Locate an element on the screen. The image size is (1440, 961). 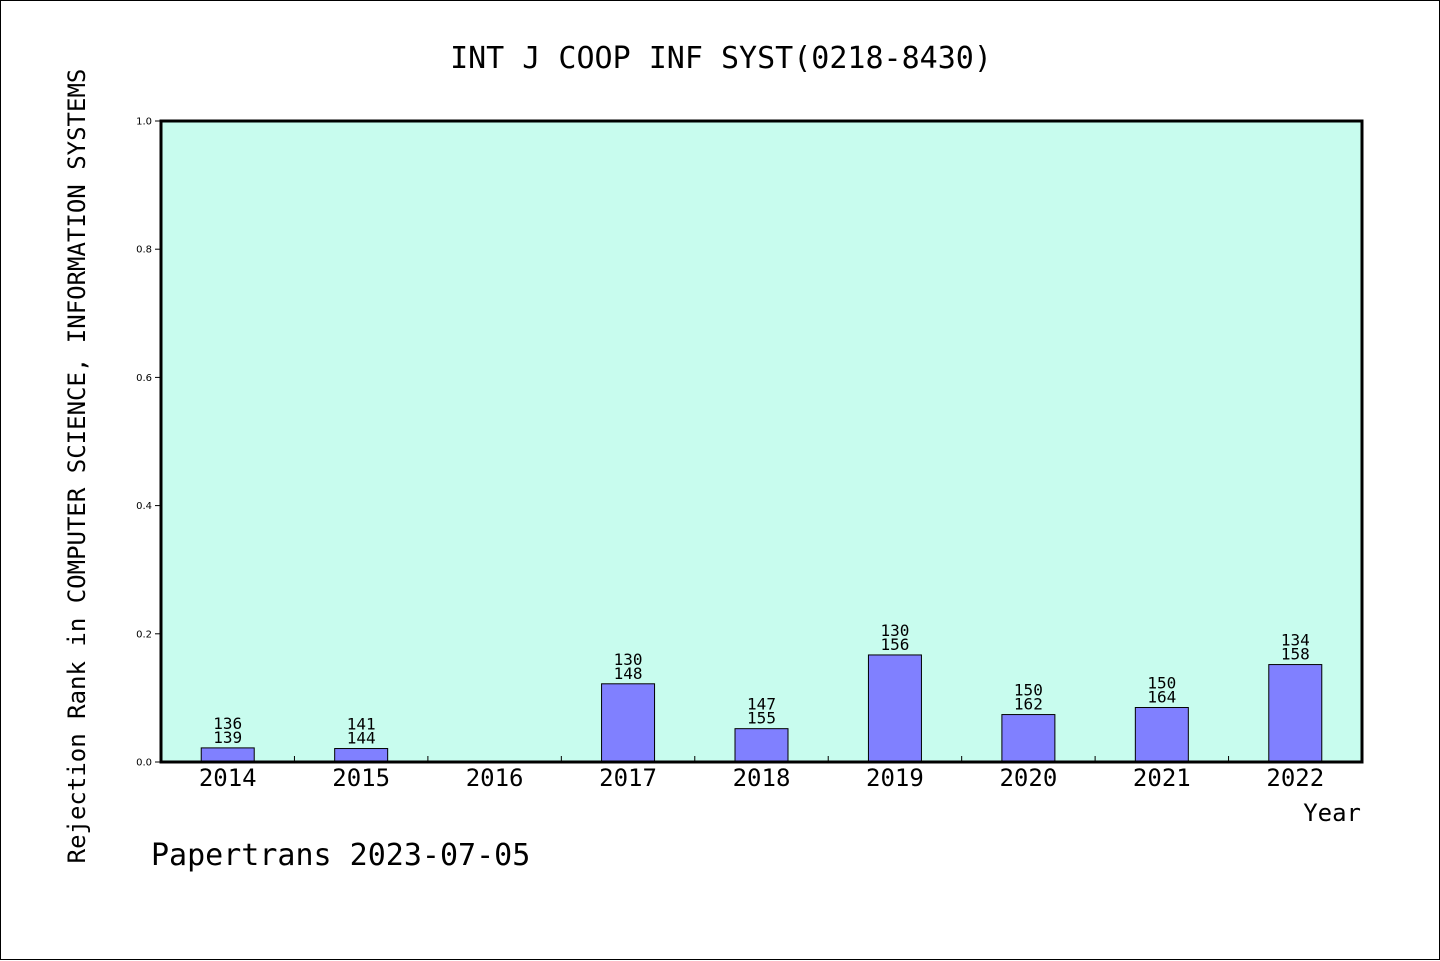
y-tick-label: 0.4 is located at coordinates (144, 506).